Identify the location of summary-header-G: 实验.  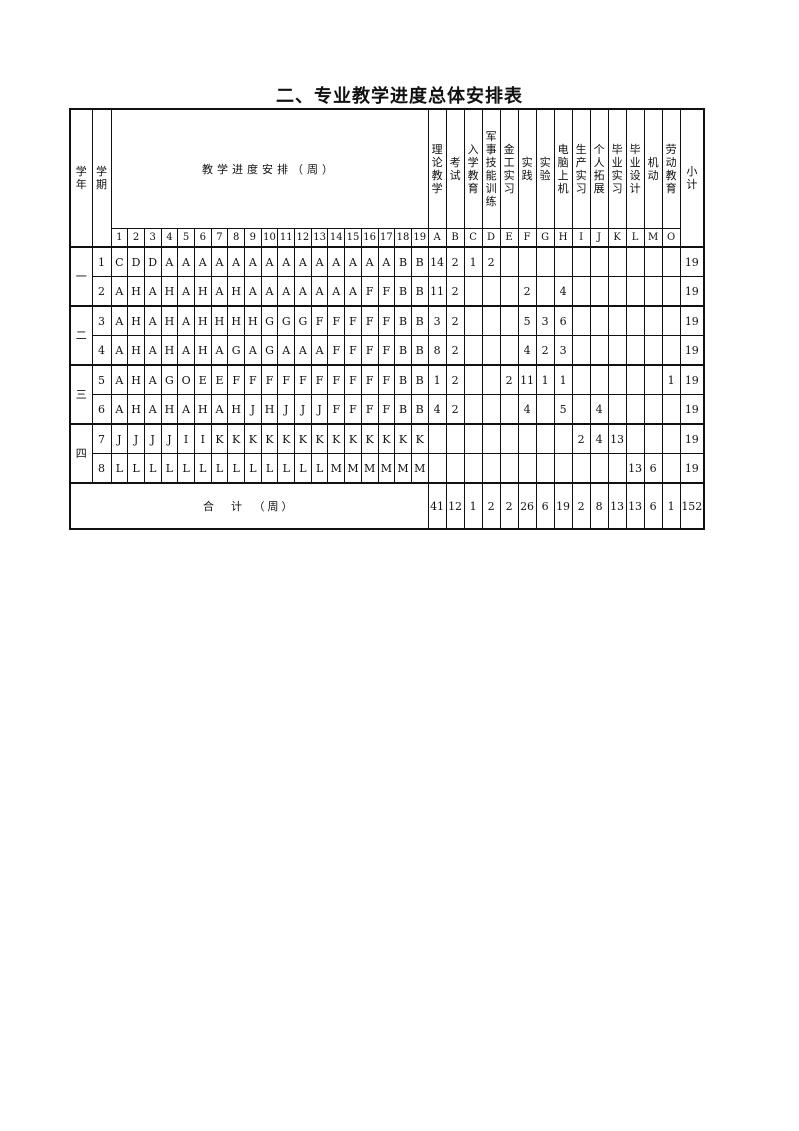
(545, 168).